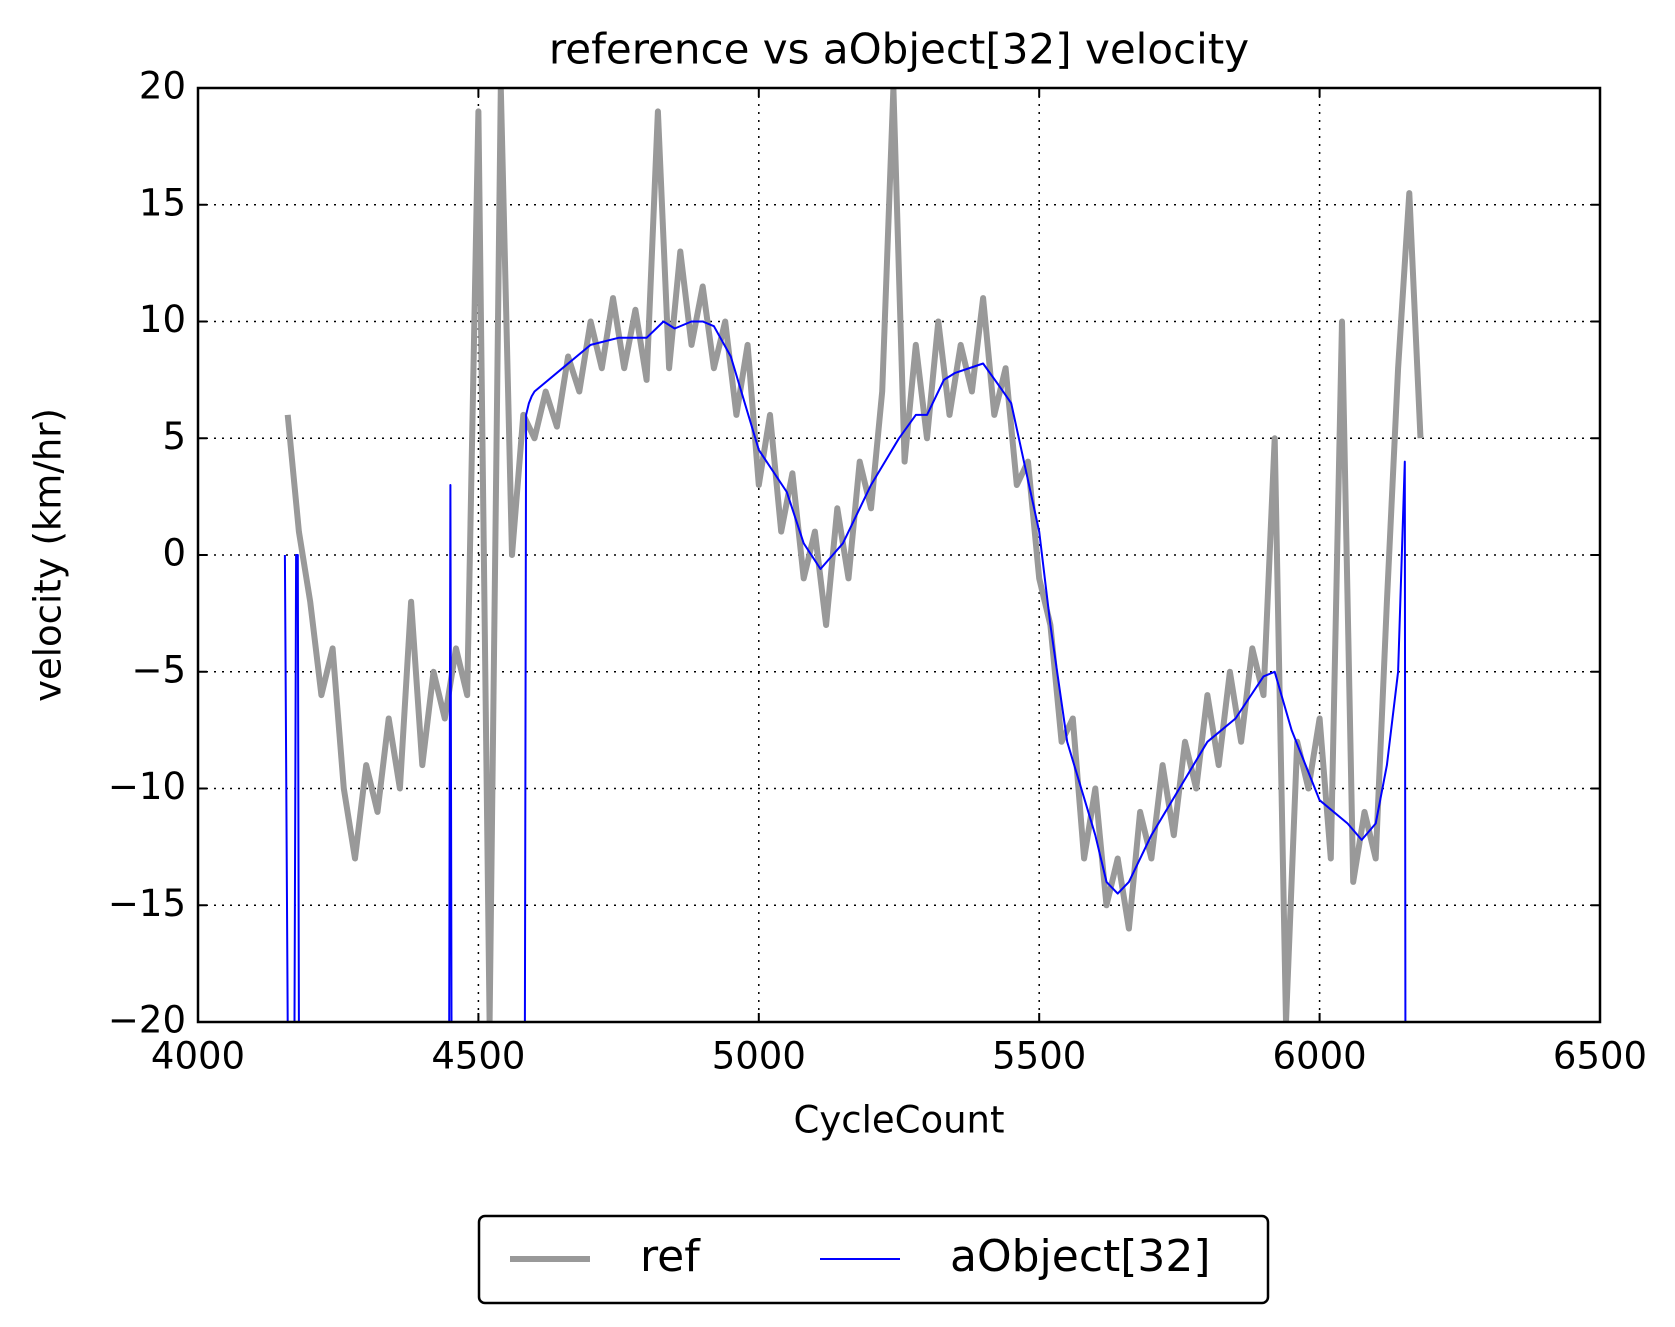 The image size is (1675, 1327). I want to click on y-tick-label: 0, so click(174, 553).